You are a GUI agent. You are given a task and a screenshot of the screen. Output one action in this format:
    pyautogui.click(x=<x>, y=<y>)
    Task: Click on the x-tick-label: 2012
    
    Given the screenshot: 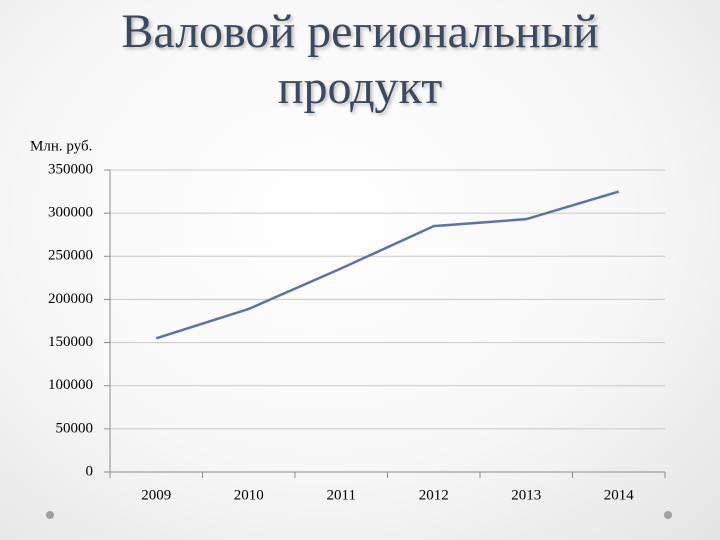 What is the action you would take?
    pyautogui.click(x=434, y=495)
    